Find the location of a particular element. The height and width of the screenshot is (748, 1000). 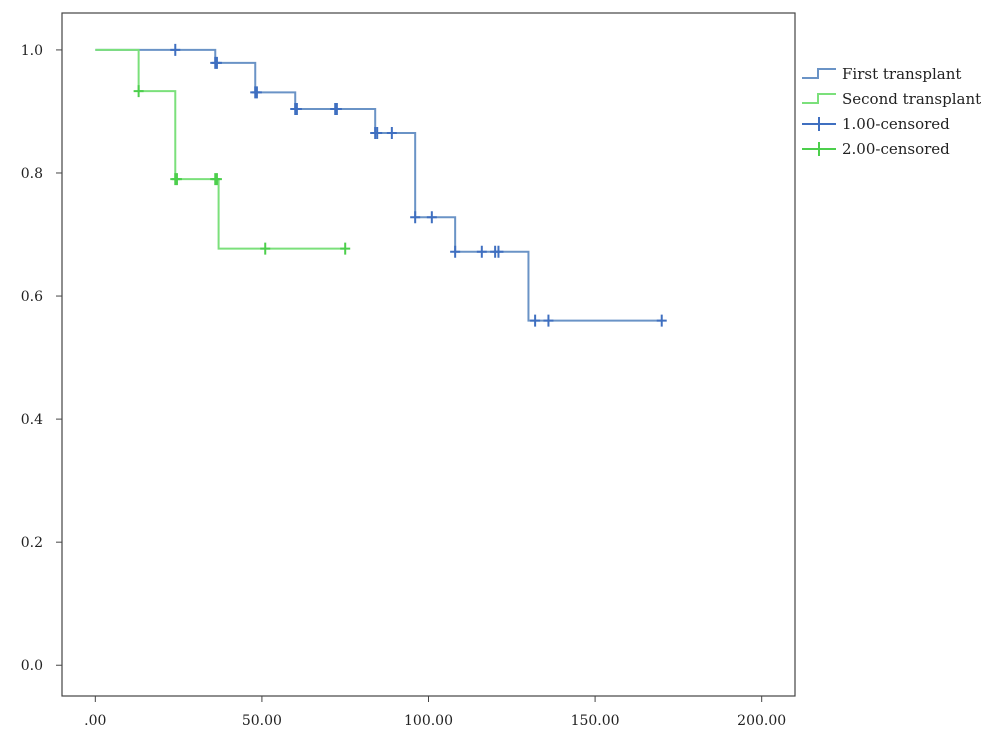

y-tick-label: 0.4 is located at coordinates (32, 420).